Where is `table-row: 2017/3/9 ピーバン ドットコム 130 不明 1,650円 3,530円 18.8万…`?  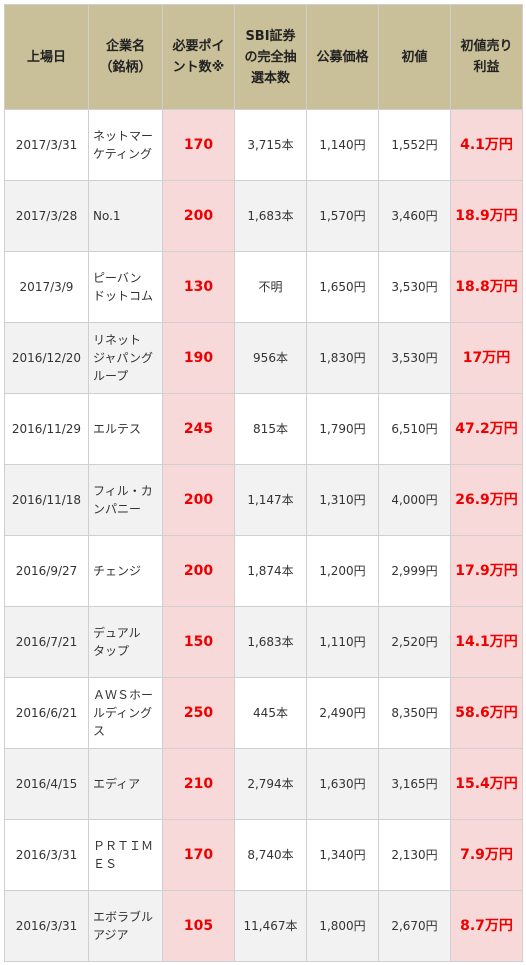 table-row: 2017/3/9 ピーバン ドットコム 130 不明 1,650円 3,530円 18.8万… is located at coordinates (263, 287).